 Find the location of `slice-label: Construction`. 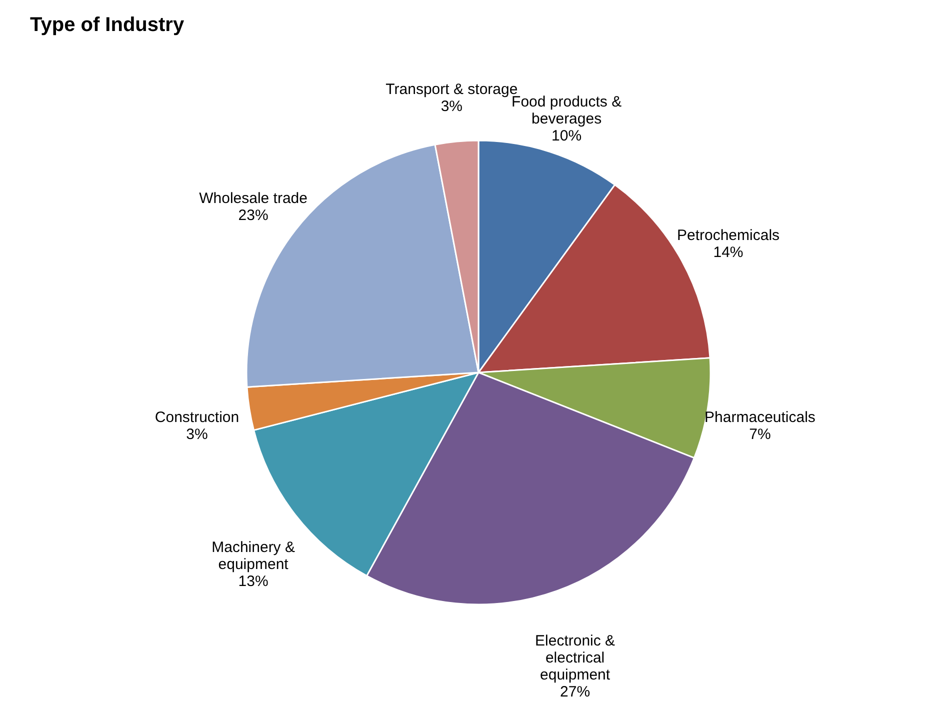

slice-label: Construction is located at coordinates (197, 417).